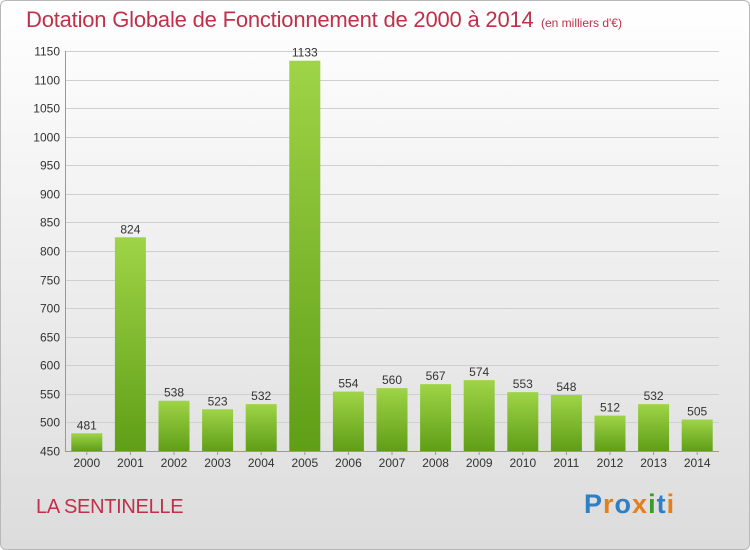  I want to click on bar-2006, so click(348, 421).